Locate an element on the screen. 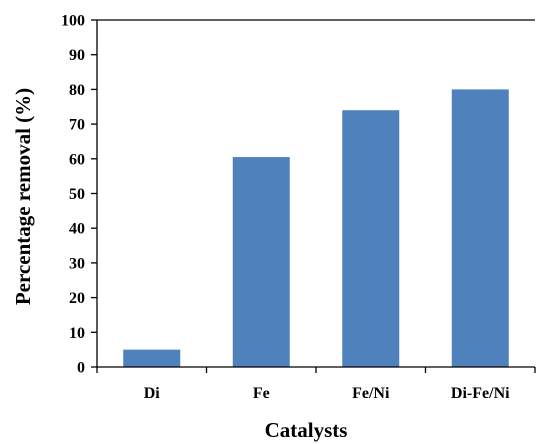  x-axis-title: Catalysts is located at coordinates (306, 430).